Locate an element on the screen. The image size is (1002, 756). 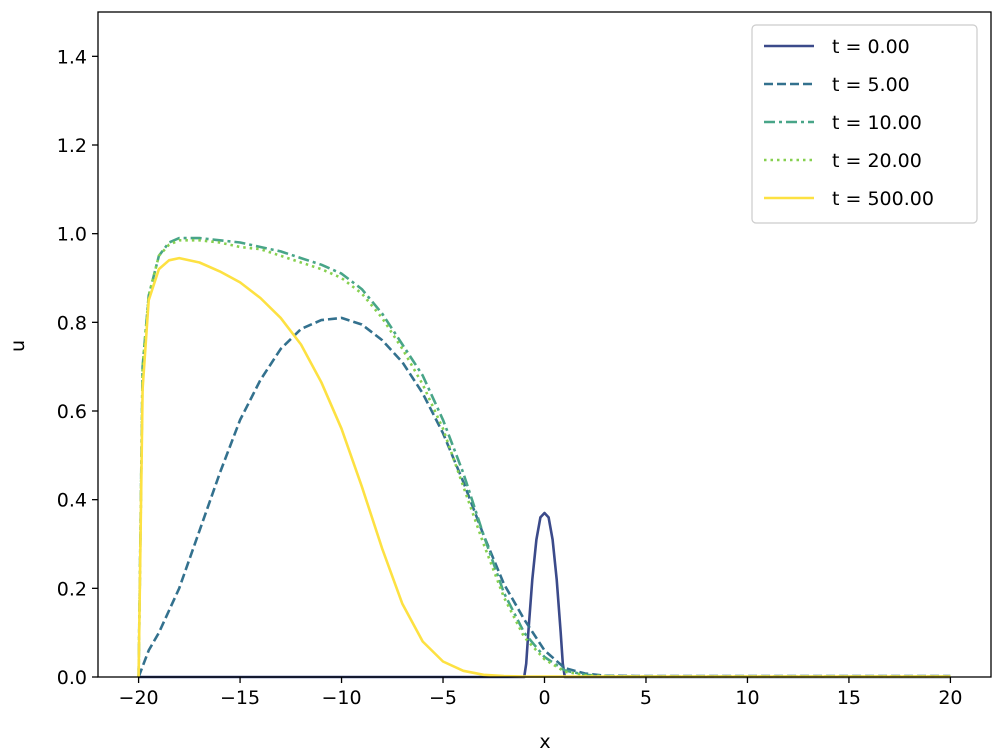
y-tick-label: 1.4 is located at coordinates (72, 57).